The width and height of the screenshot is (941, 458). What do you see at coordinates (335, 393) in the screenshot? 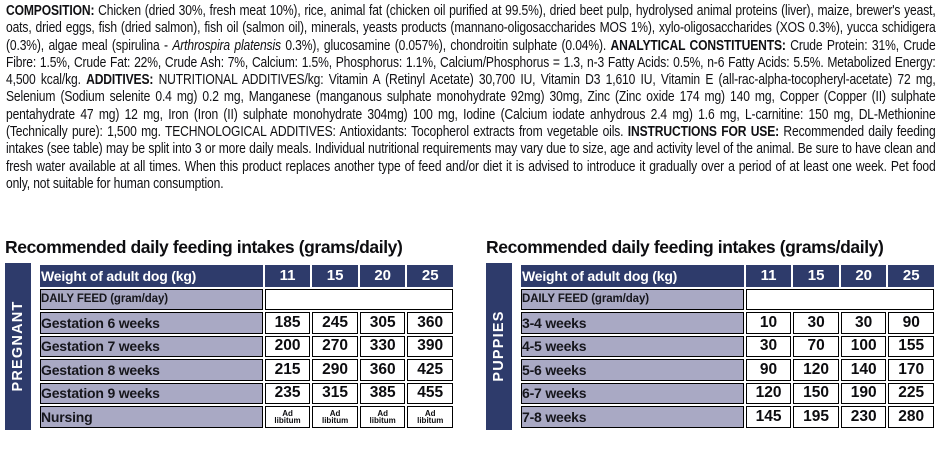
I see `feeding-value-cell: 315` at bounding box center [335, 393].